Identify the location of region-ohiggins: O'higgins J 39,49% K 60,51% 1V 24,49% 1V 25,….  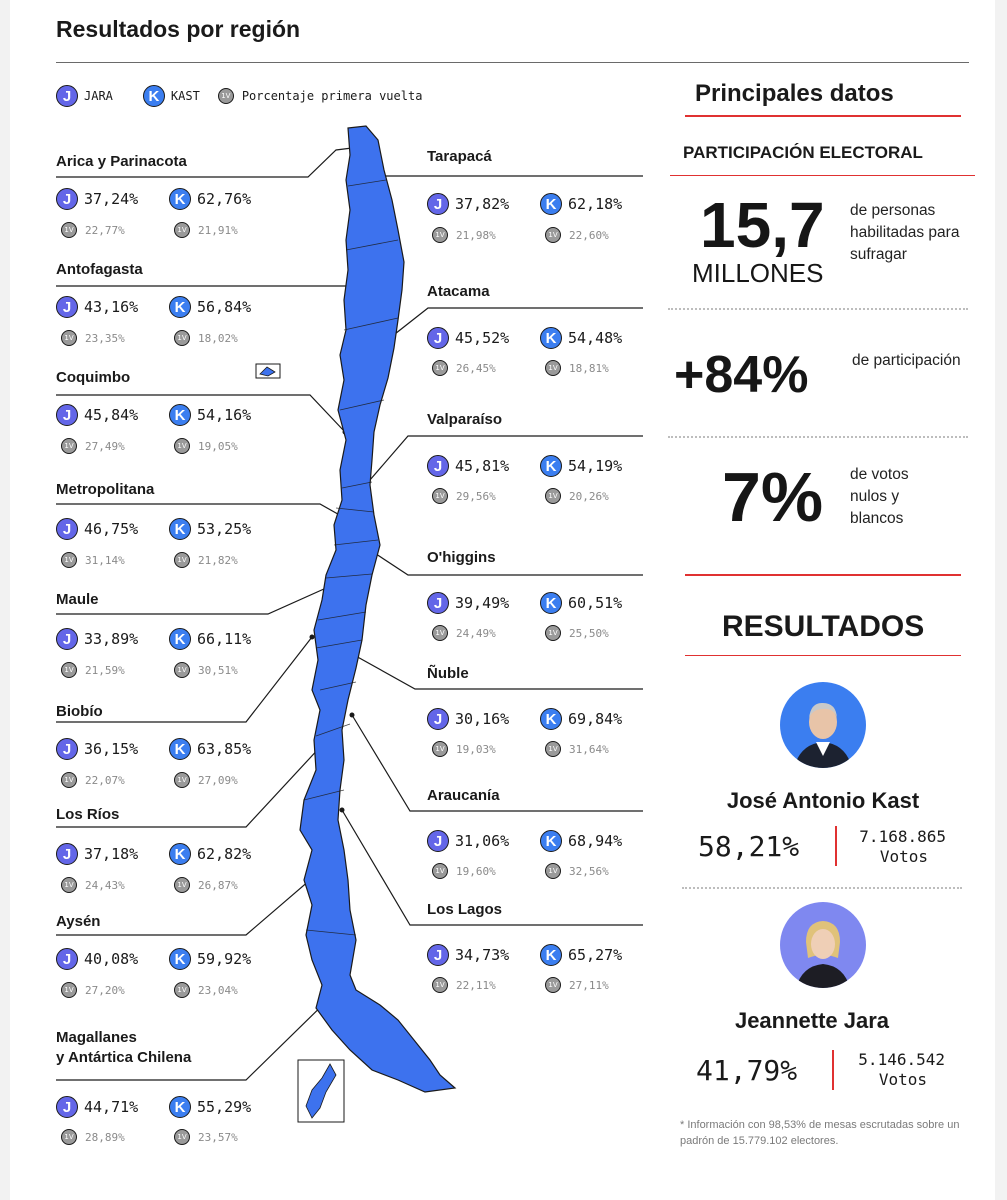
(547, 594).